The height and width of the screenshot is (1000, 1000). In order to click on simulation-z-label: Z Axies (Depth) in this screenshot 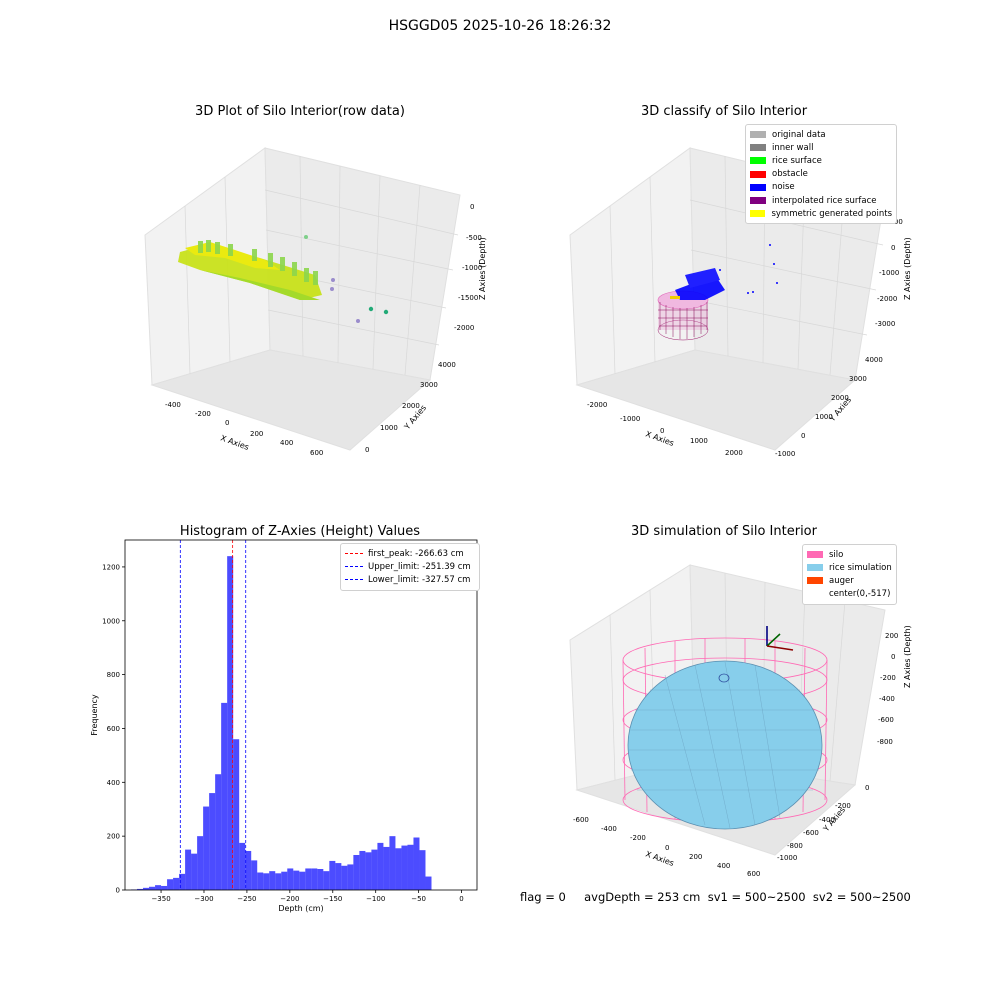, I will do `click(907, 656)`.